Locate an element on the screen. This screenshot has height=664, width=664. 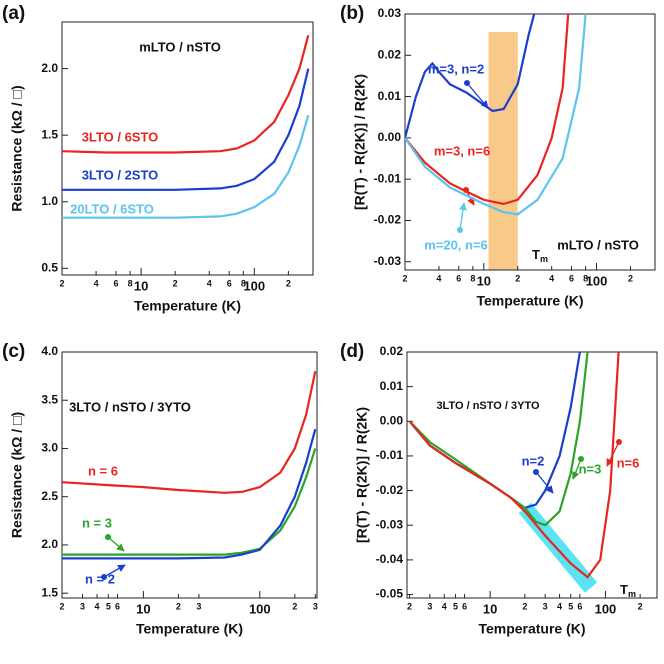
annotation: mLTO / nSTO is located at coordinates (180, 46).